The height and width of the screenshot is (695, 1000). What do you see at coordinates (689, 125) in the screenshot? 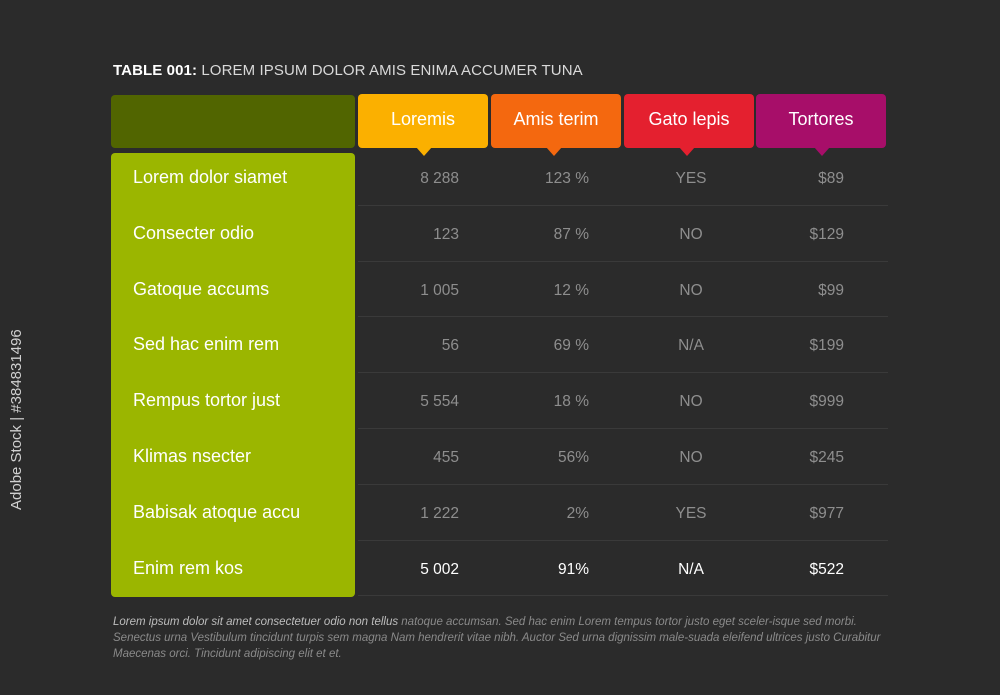
I see `column-header-3: Gato lepis` at bounding box center [689, 125].